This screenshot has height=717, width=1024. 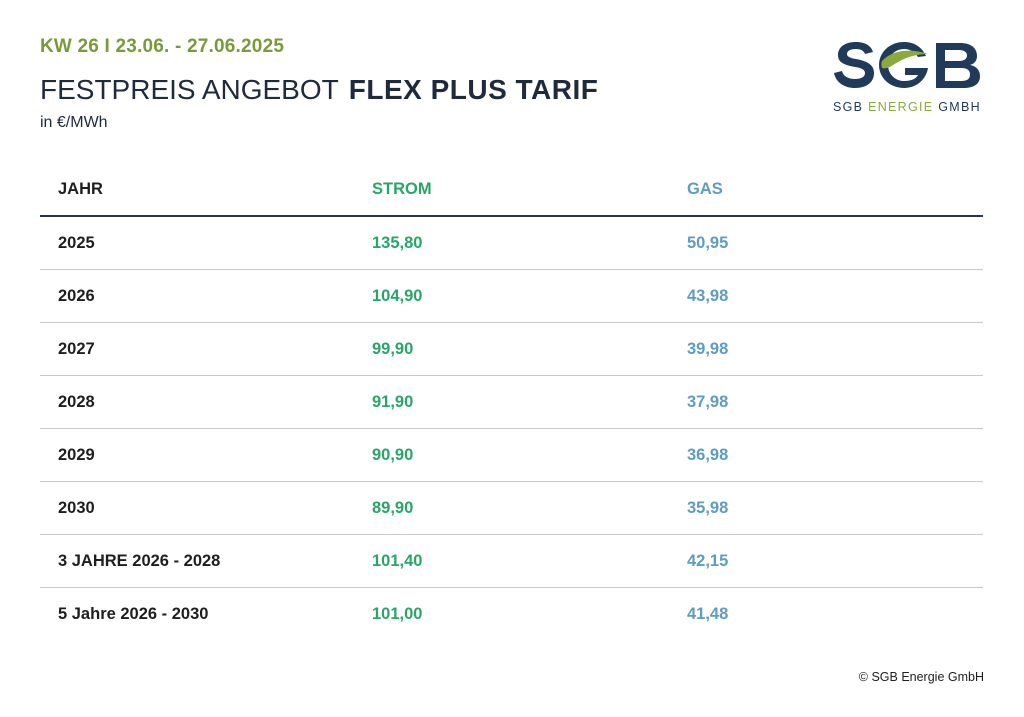 What do you see at coordinates (708, 401) in the screenshot?
I see `cell-gas: 37,98` at bounding box center [708, 401].